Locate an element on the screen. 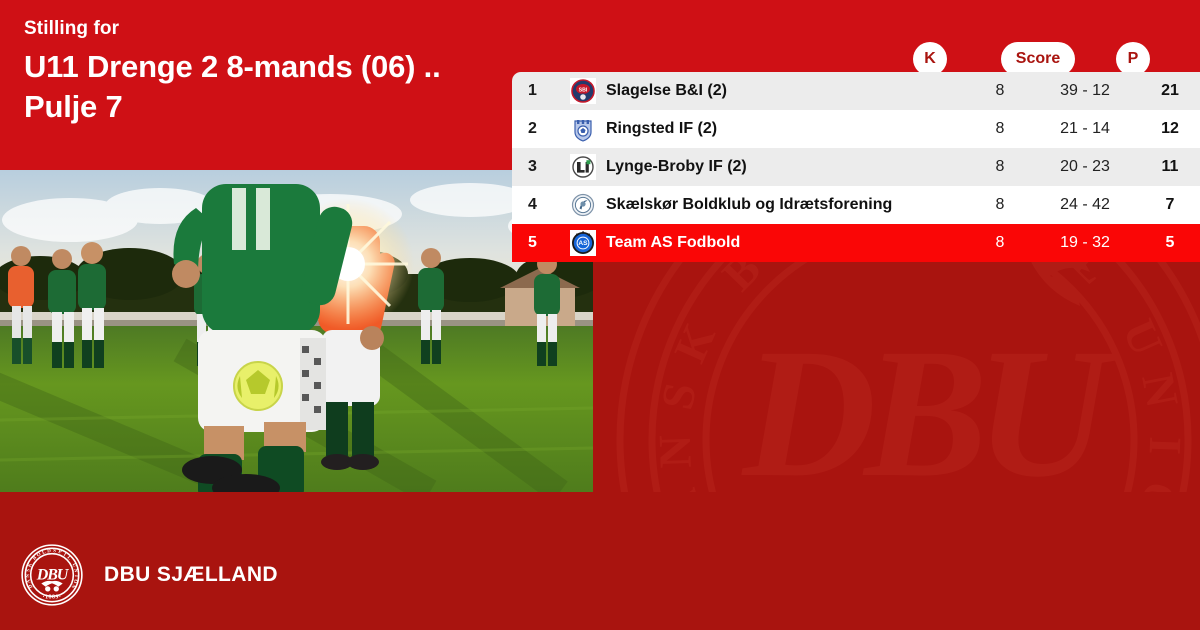 Image resolution: width=1200 pixels, height=630 pixels. row-team-name: Lynge-Broby IF (2) is located at coordinates (676, 166).